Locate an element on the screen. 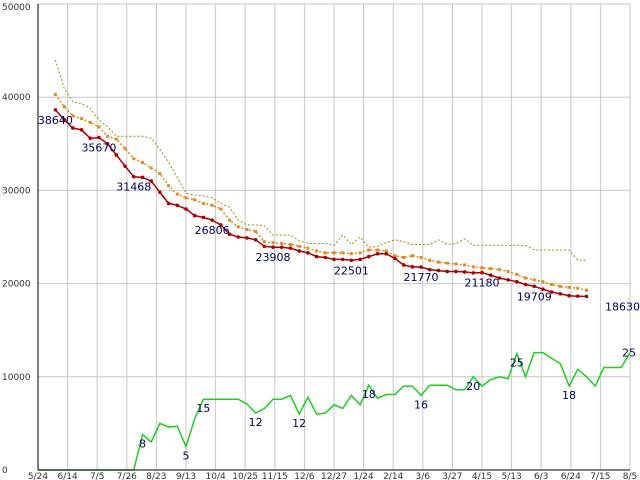 This screenshot has width=640, height=480. y-tick-label: 10000 is located at coordinates (16, 378).